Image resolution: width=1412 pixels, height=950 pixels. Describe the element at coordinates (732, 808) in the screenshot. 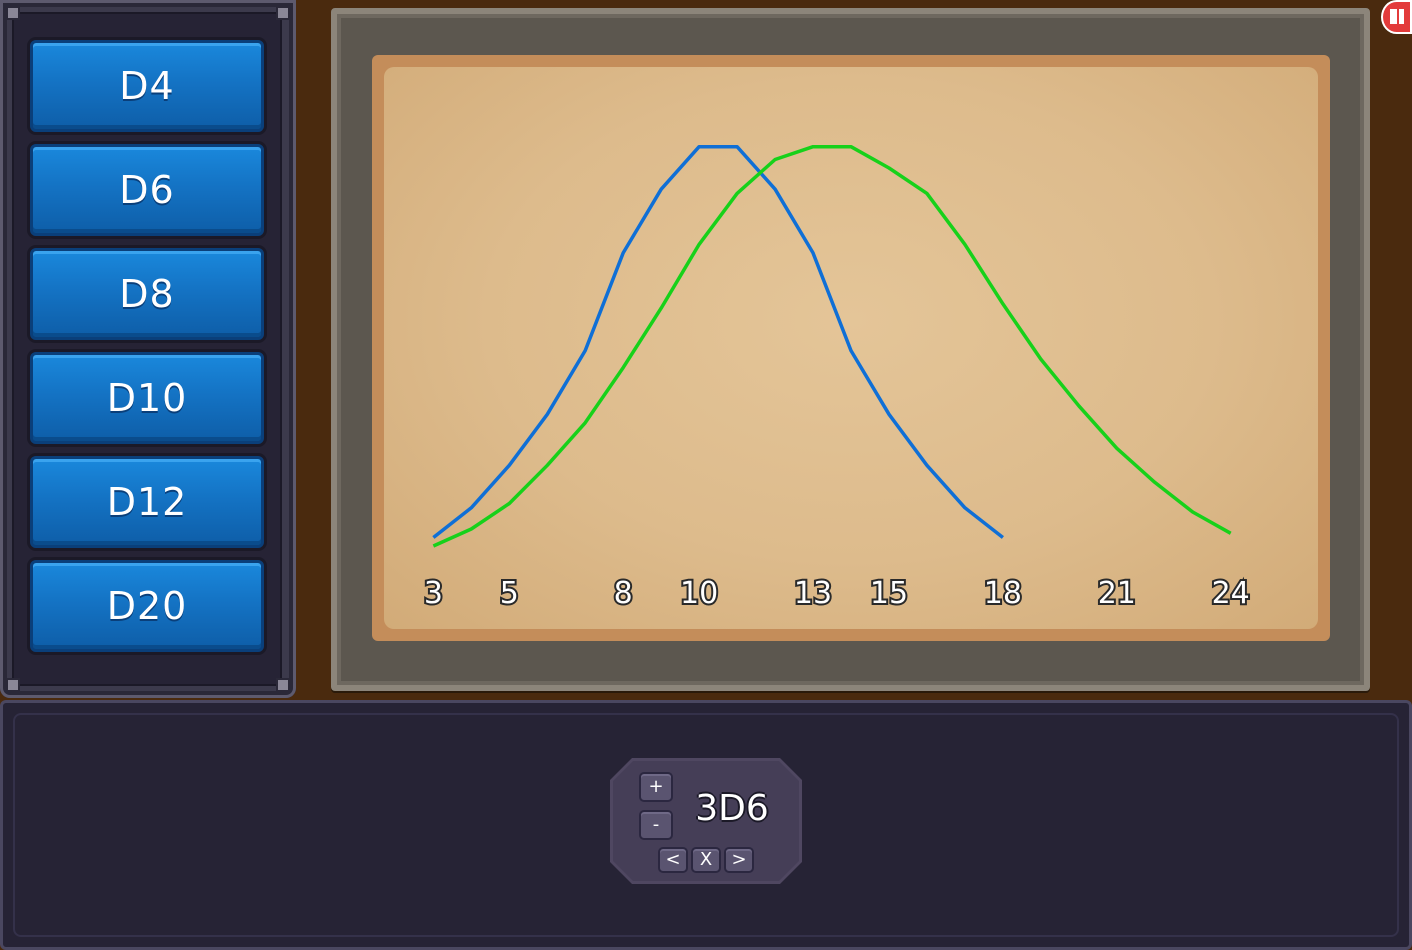

I see `dice-expression: 3D6` at that location.